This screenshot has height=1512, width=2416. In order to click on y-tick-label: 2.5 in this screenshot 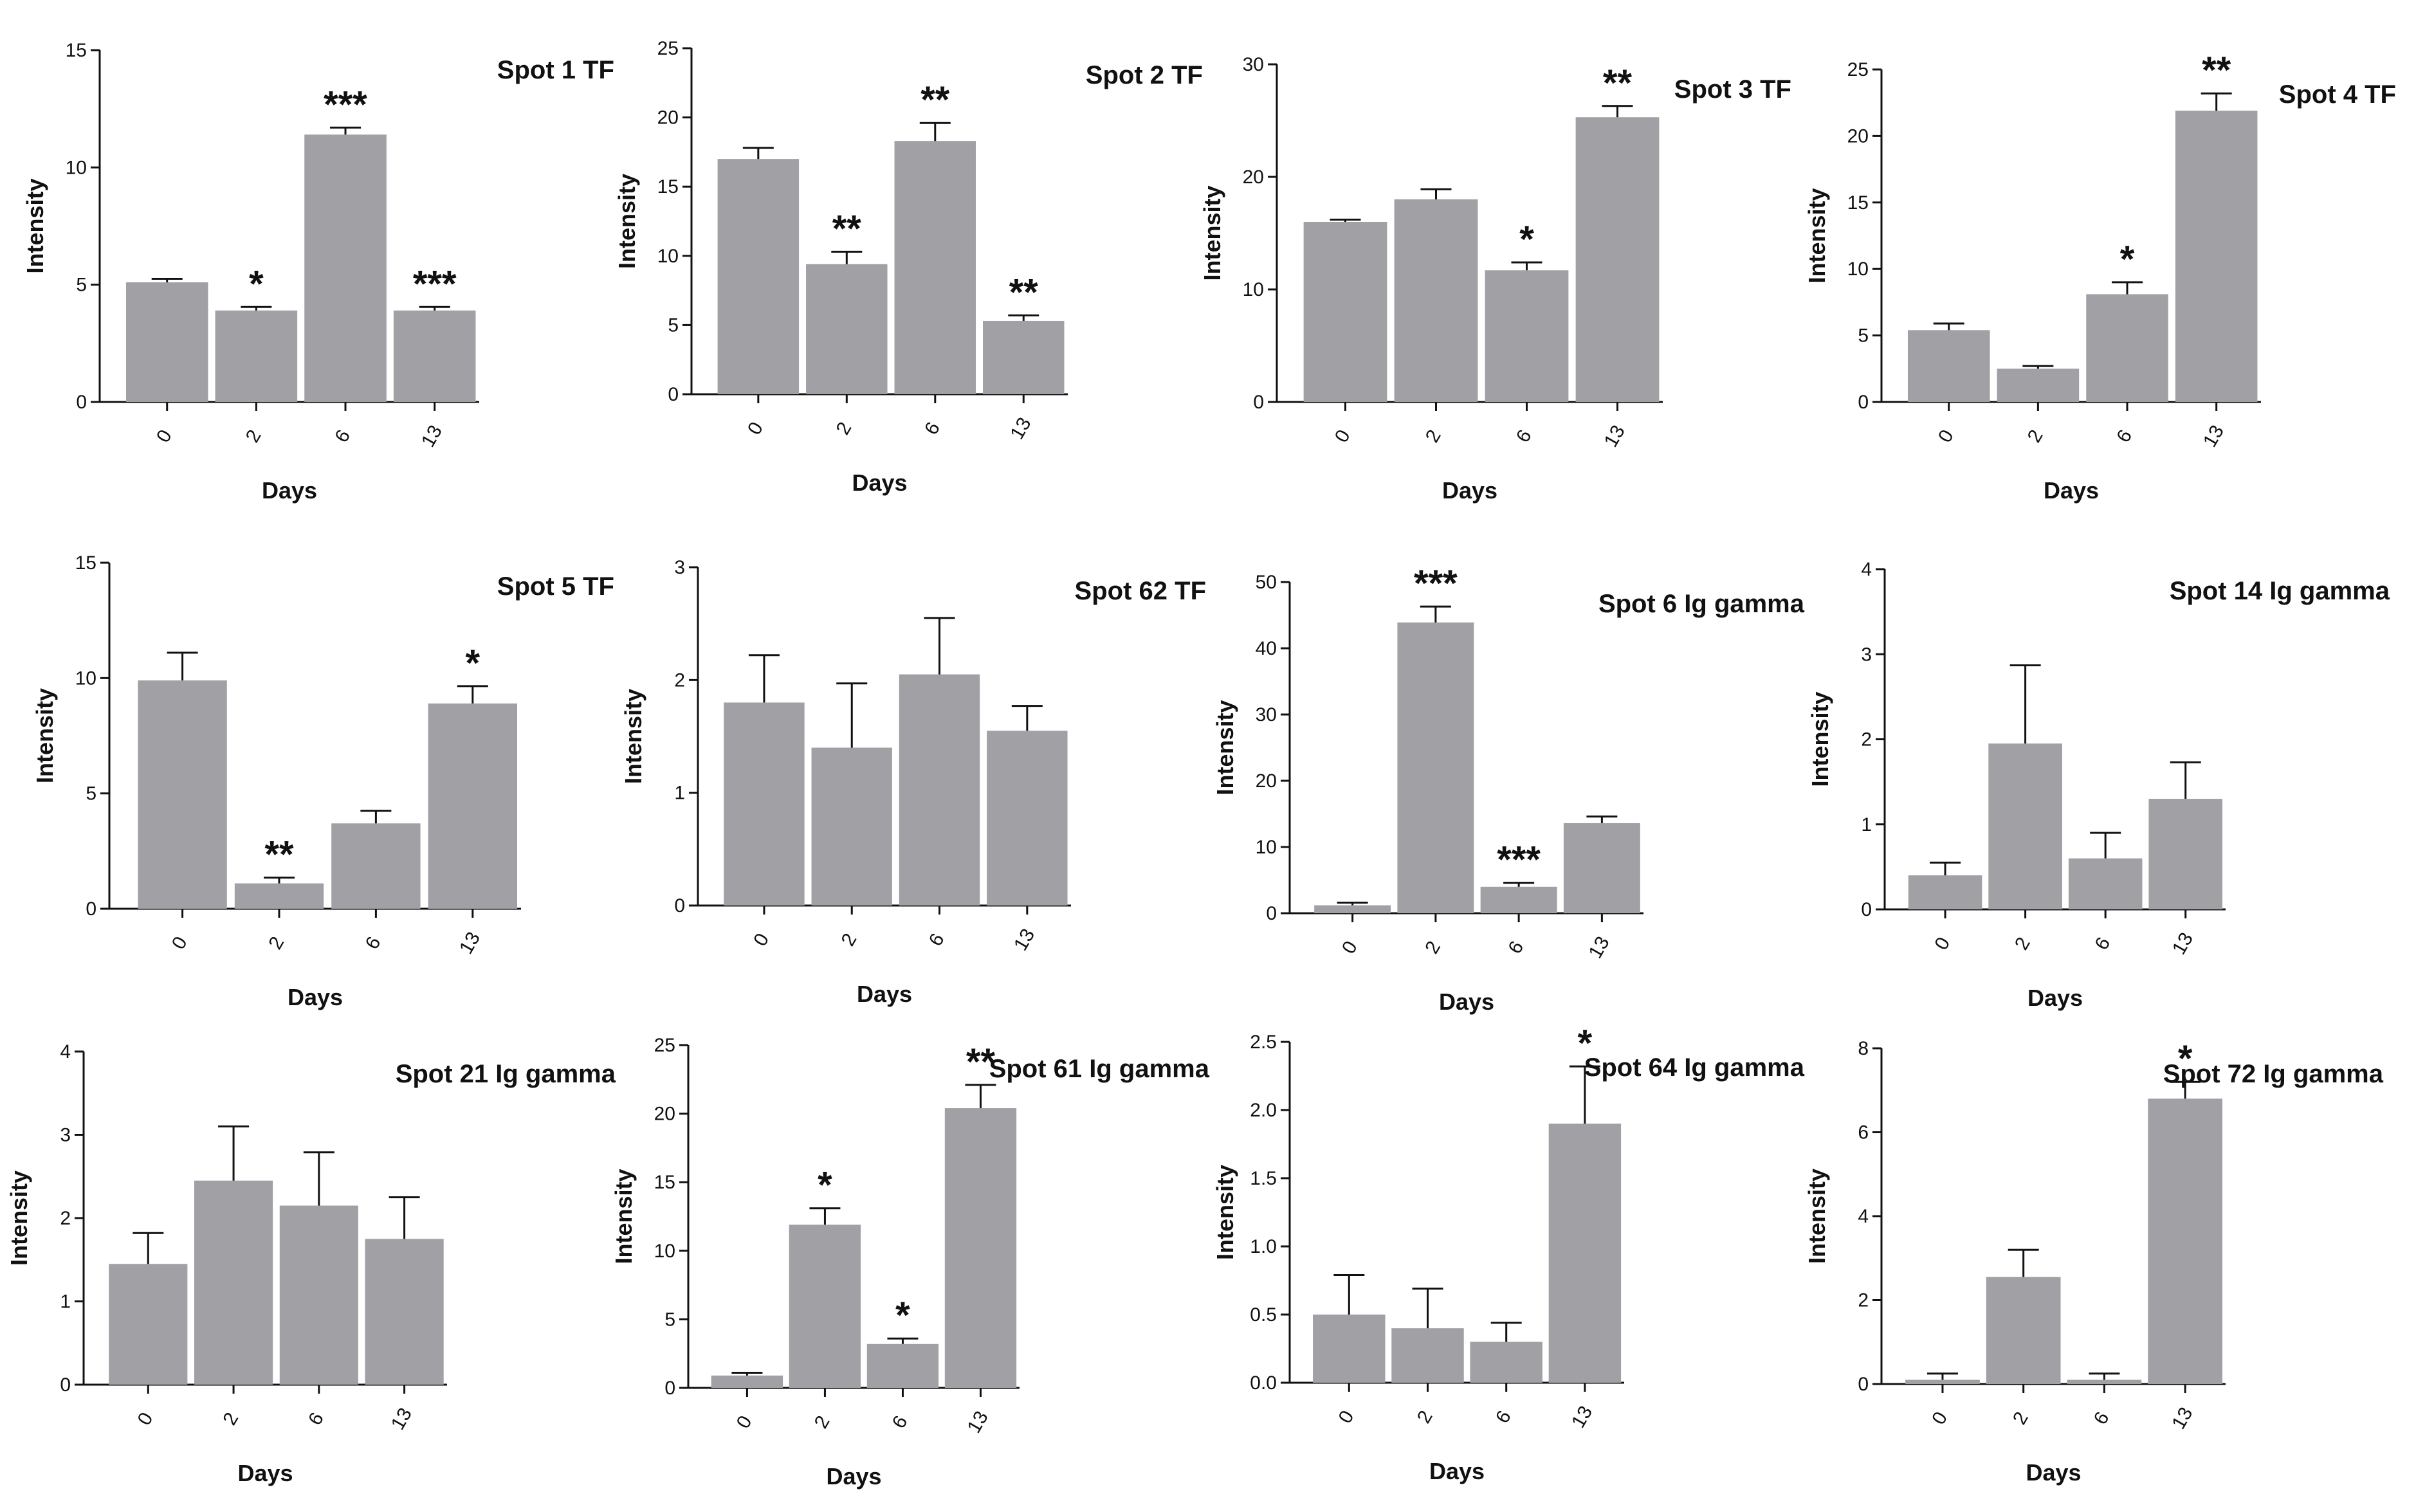, I will do `click(1263, 1042)`.